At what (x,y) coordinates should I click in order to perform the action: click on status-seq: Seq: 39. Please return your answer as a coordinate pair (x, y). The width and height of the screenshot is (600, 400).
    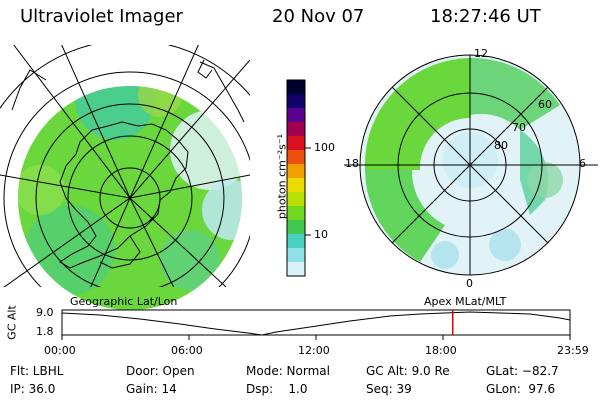
    Looking at the image, I should click on (389, 389).